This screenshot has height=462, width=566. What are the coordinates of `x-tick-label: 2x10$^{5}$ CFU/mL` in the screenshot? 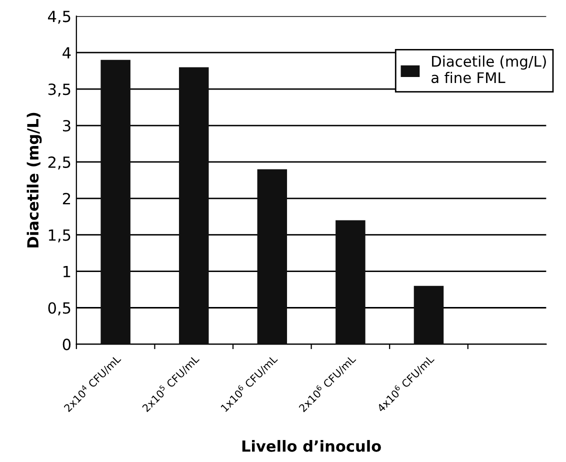 It's located at (170, 383).